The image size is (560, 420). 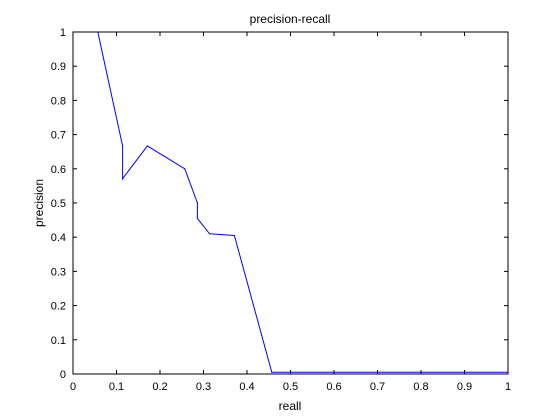 What do you see at coordinates (420, 387) in the screenshot?
I see `x-tick-label: 0.8` at bounding box center [420, 387].